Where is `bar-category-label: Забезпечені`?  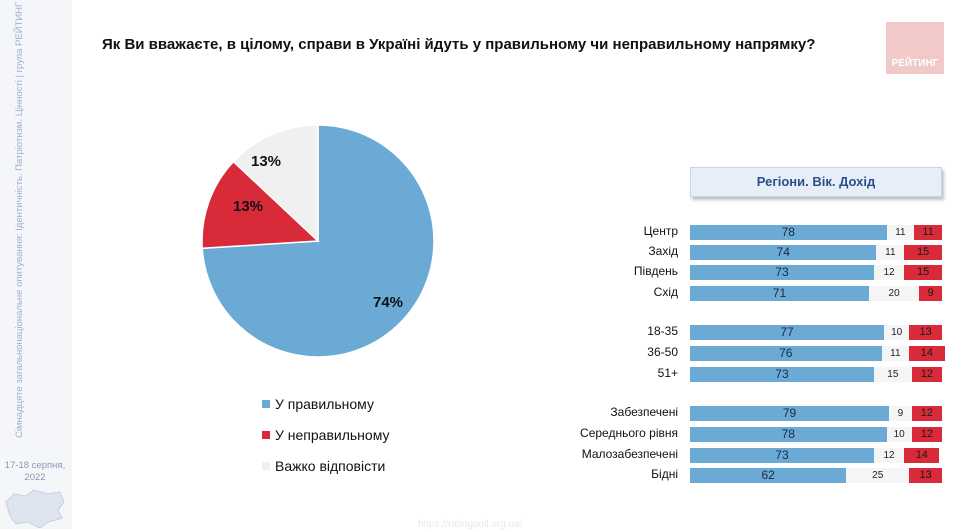 bar-category-label: Забезпечені is located at coordinates (644, 412).